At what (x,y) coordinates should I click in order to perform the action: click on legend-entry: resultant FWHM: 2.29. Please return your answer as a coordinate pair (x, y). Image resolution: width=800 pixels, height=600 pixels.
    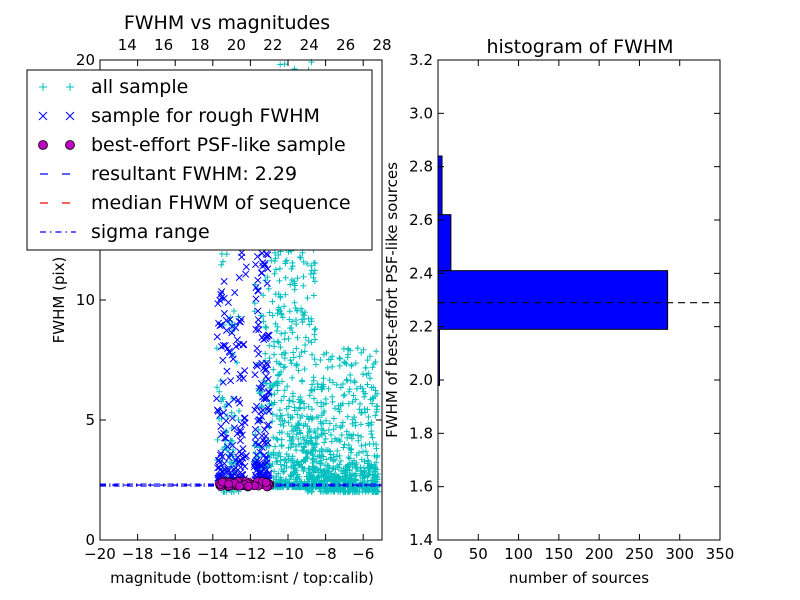
    Looking at the image, I should click on (168, 174).